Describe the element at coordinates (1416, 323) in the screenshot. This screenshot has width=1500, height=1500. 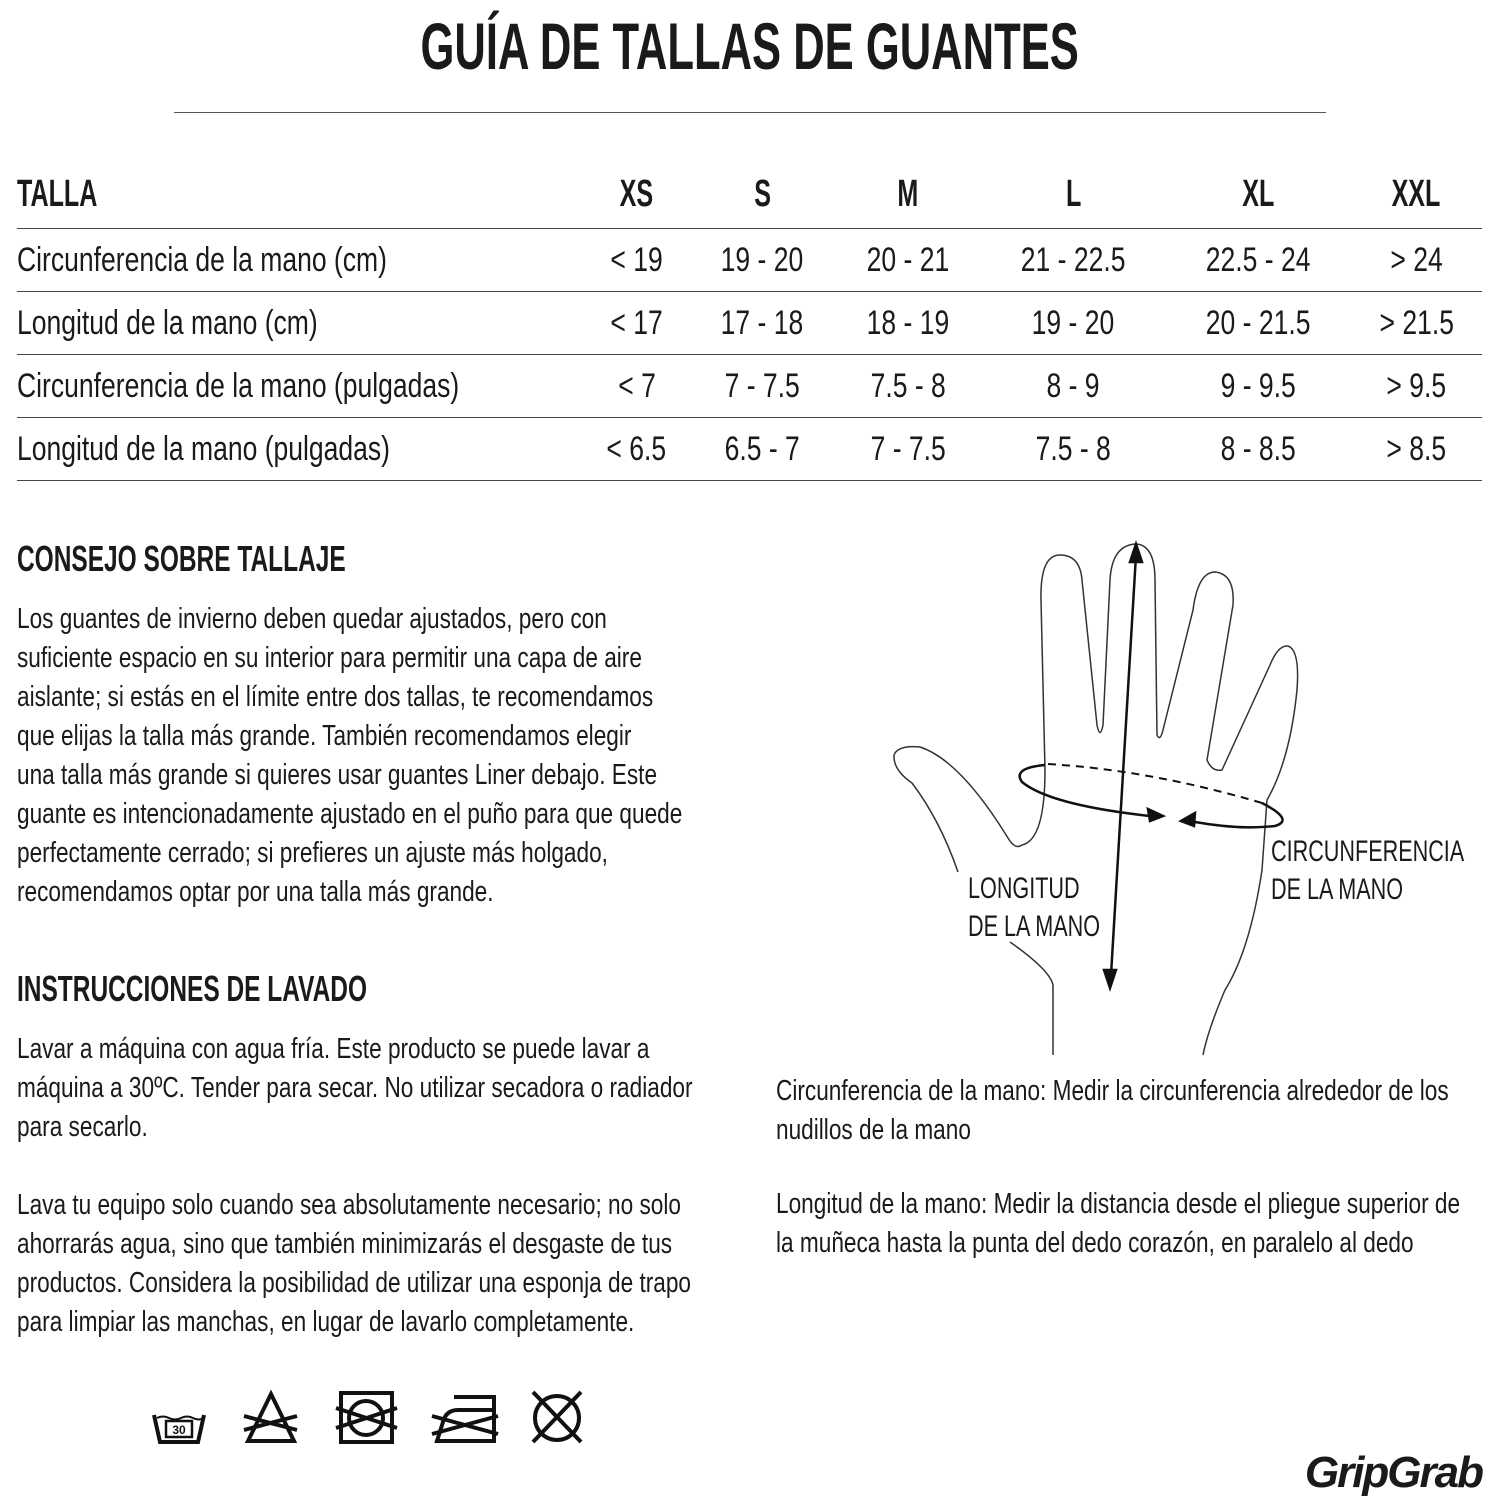
I see `size-value-cell: > 21.5` at that location.